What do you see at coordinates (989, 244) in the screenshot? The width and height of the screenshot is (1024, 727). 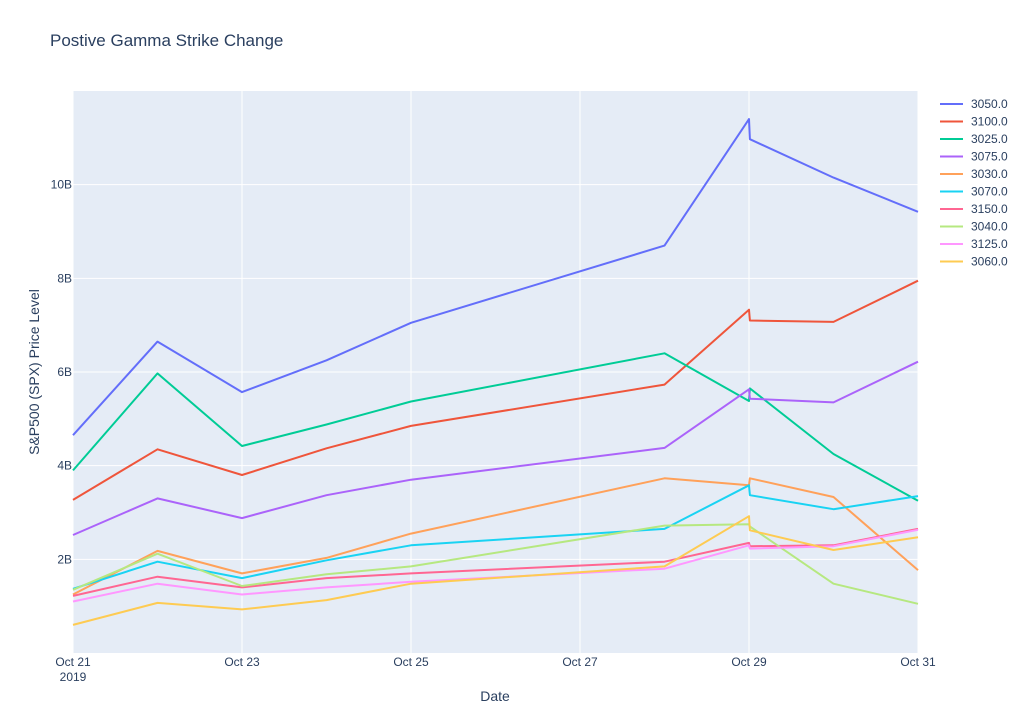 I see `legend-label: 3125.0` at bounding box center [989, 244].